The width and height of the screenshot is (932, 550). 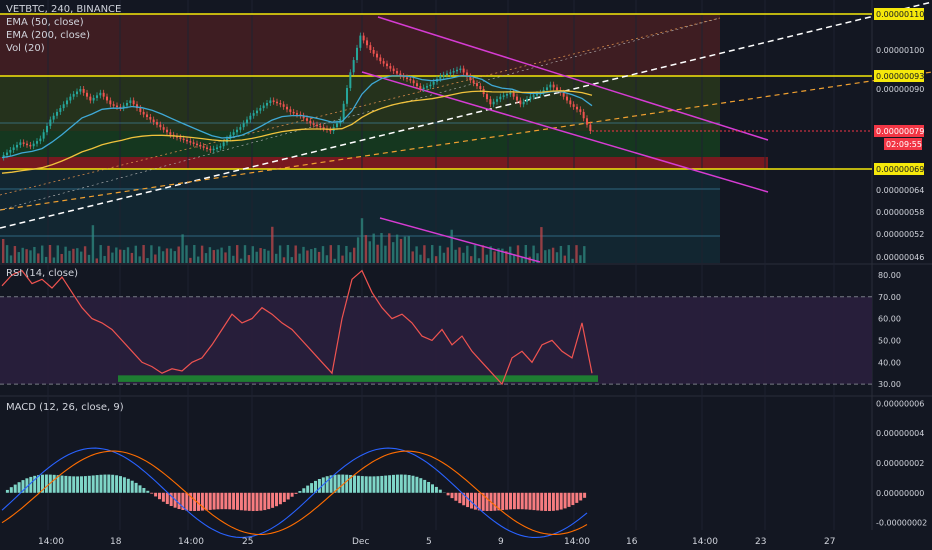 What do you see at coordinates (889, 362) in the screenshot?
I see `rsi-axis-label: 40.00` at bounding box center [889, 362].